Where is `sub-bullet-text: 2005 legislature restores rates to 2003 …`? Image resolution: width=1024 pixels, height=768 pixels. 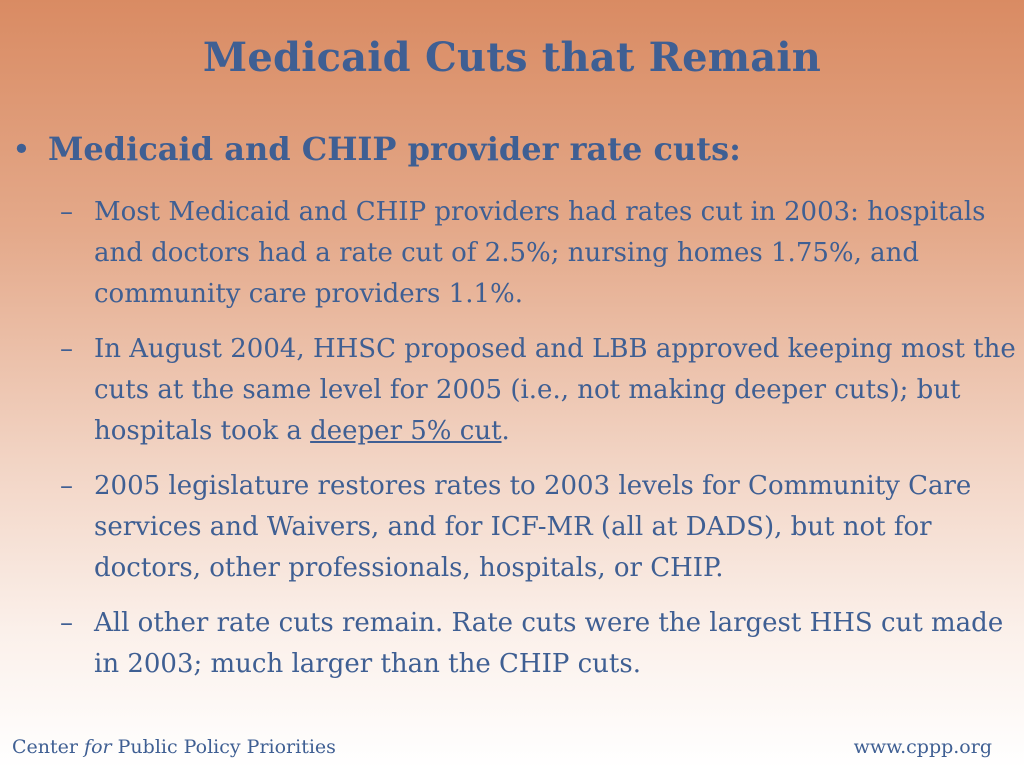
sub-bullet-text: 2005 legislature restores rates to 2003 … is located at coordinates (533, 527).